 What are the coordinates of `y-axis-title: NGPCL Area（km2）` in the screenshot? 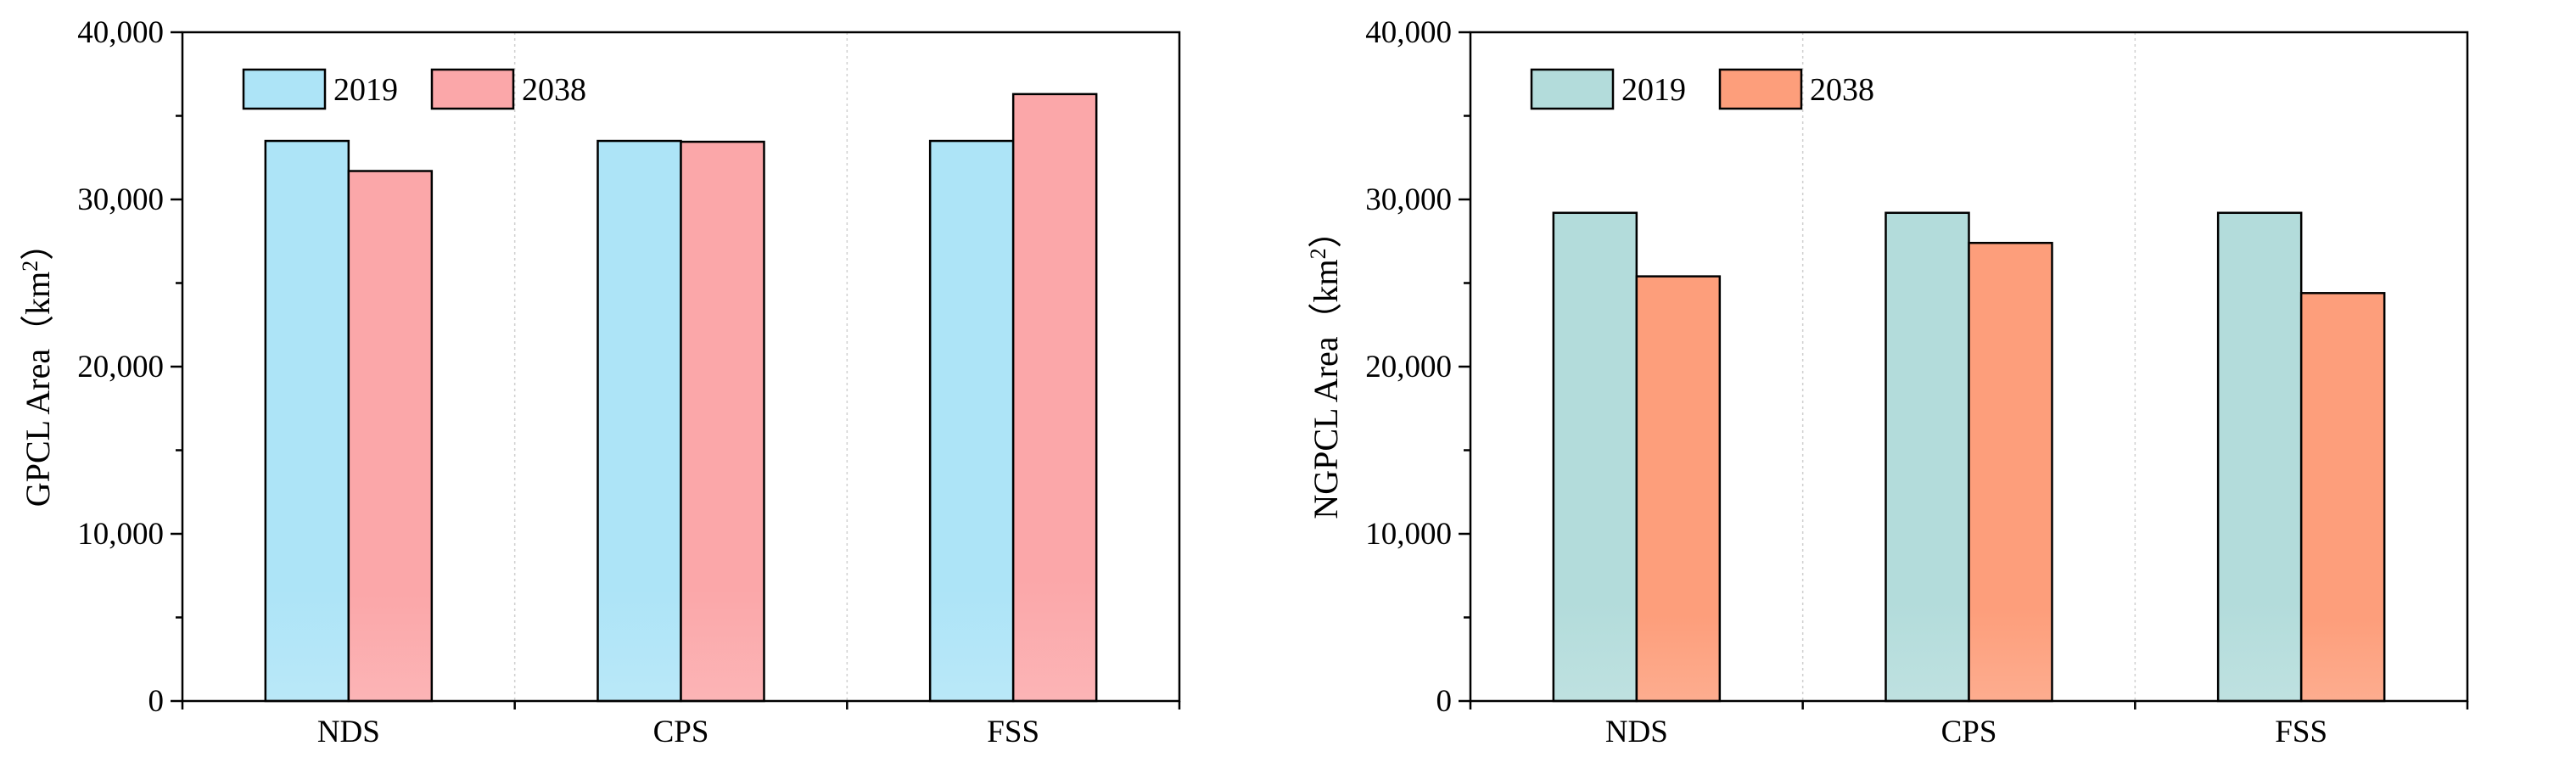 It's located at (1326, 367).